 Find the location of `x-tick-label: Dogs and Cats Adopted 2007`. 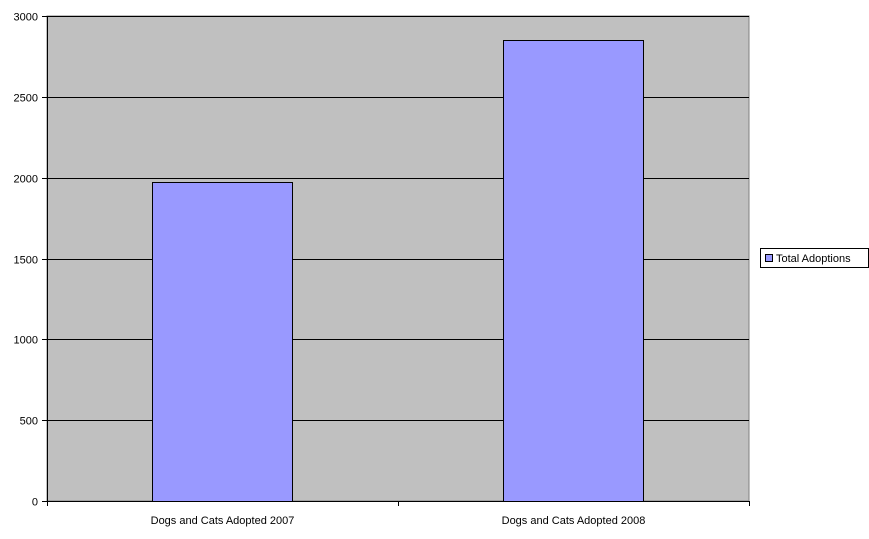

x-tick-label: Dogs and Cats Adopted 2007 is located at coordinates (223, 521).